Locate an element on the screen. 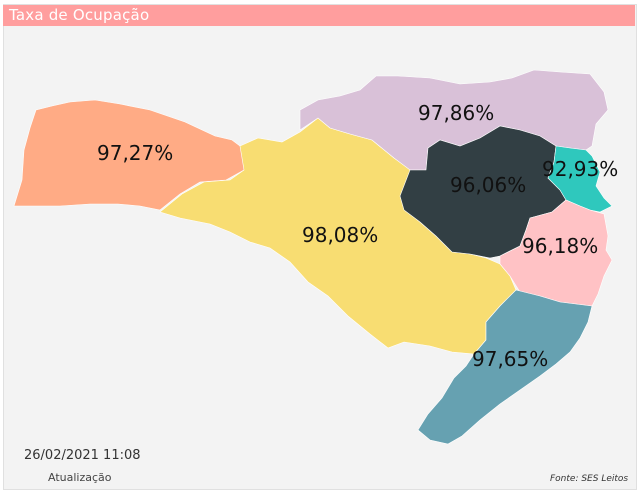  label-meio-oeste: 98,08% is located at coordinates (340, 235).